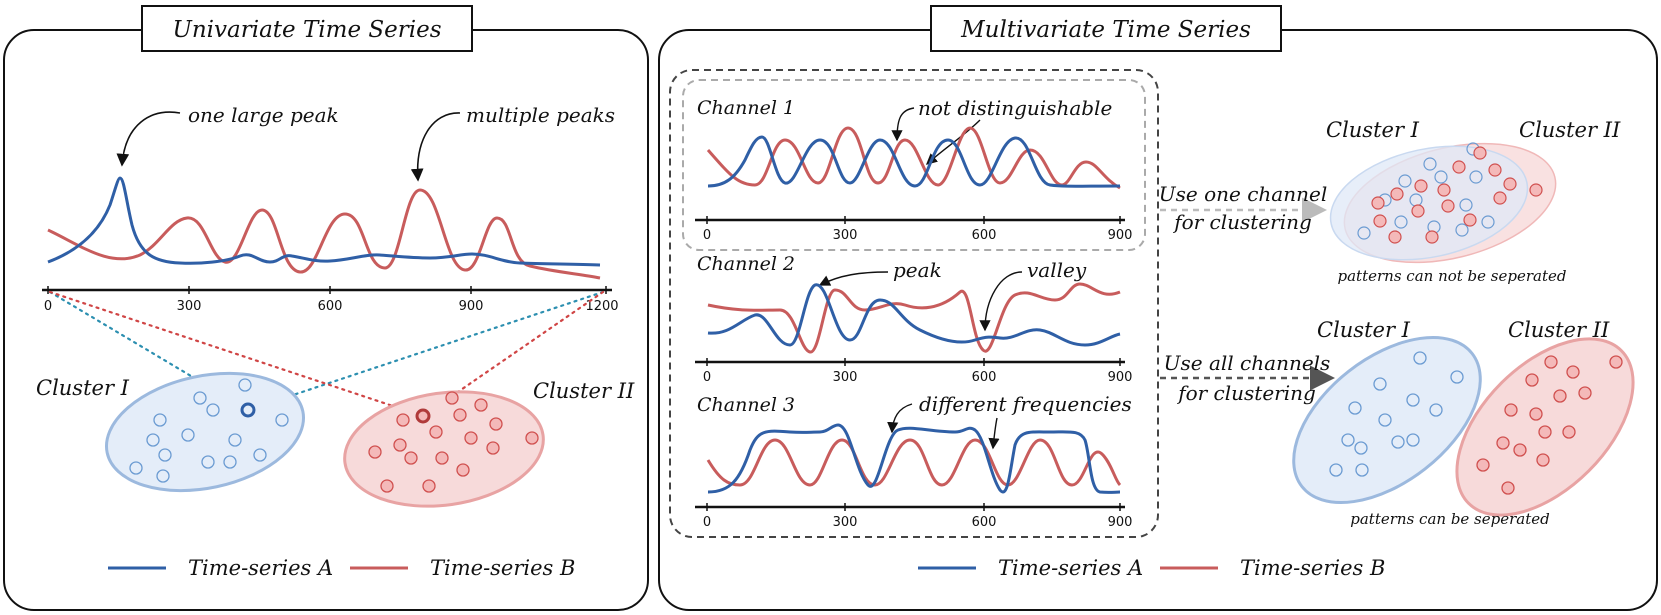  I want to click on right-legend-label-a: Time-series A, so click(1070, 568).